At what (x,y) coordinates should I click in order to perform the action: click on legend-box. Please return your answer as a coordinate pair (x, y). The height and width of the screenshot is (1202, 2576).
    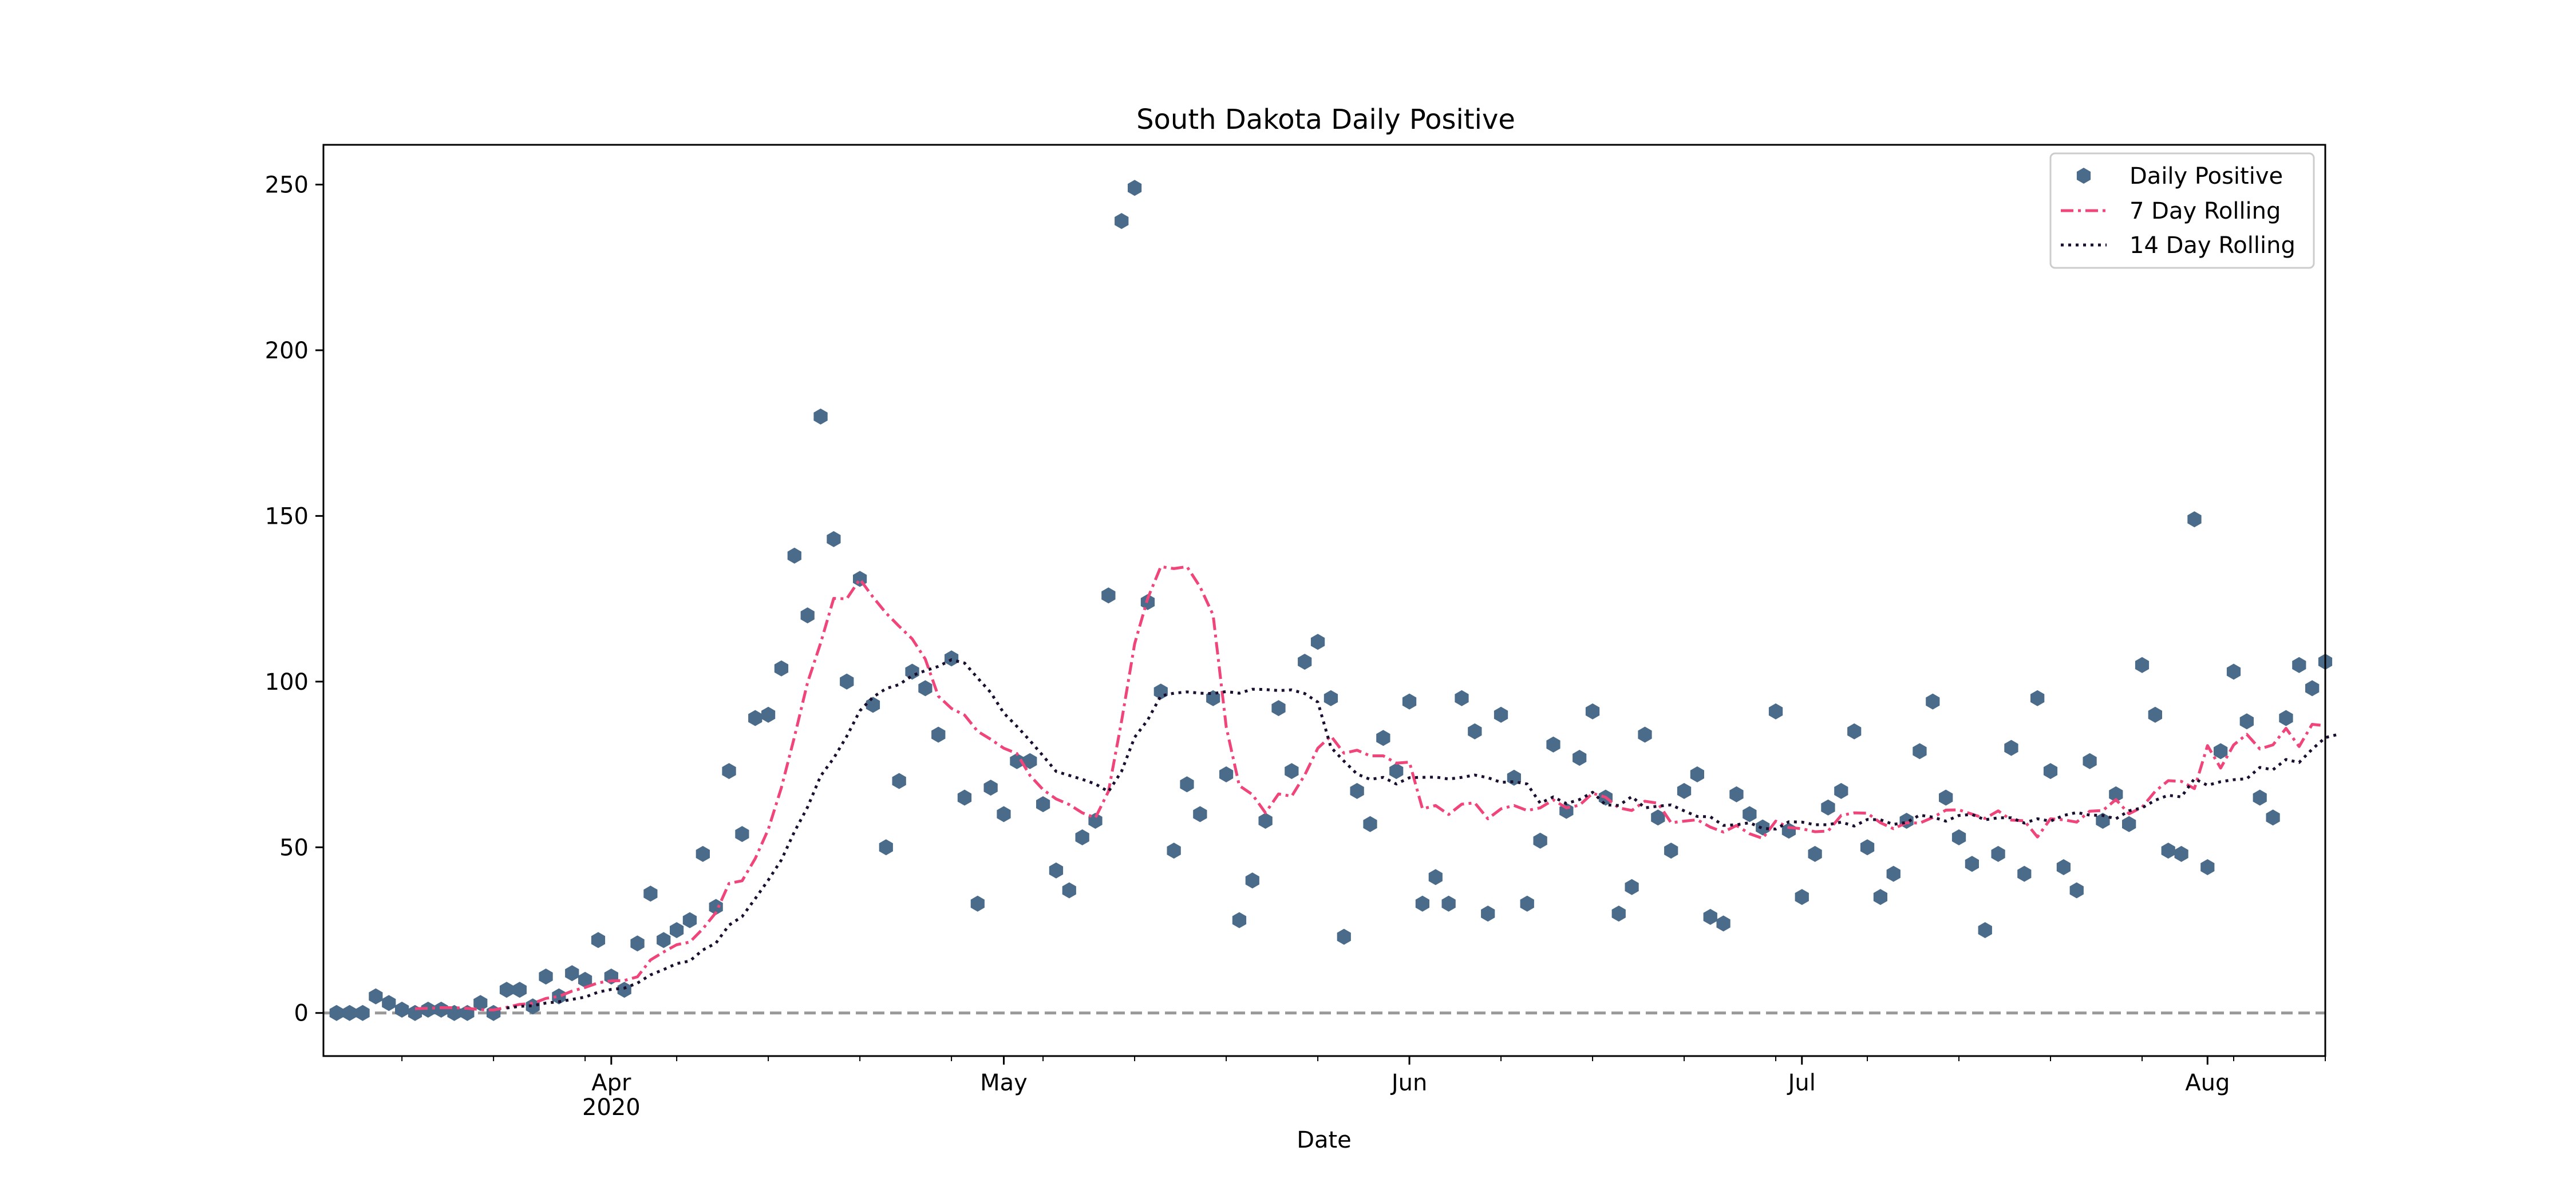
    Looking at the image, I should click on (2182, 211).